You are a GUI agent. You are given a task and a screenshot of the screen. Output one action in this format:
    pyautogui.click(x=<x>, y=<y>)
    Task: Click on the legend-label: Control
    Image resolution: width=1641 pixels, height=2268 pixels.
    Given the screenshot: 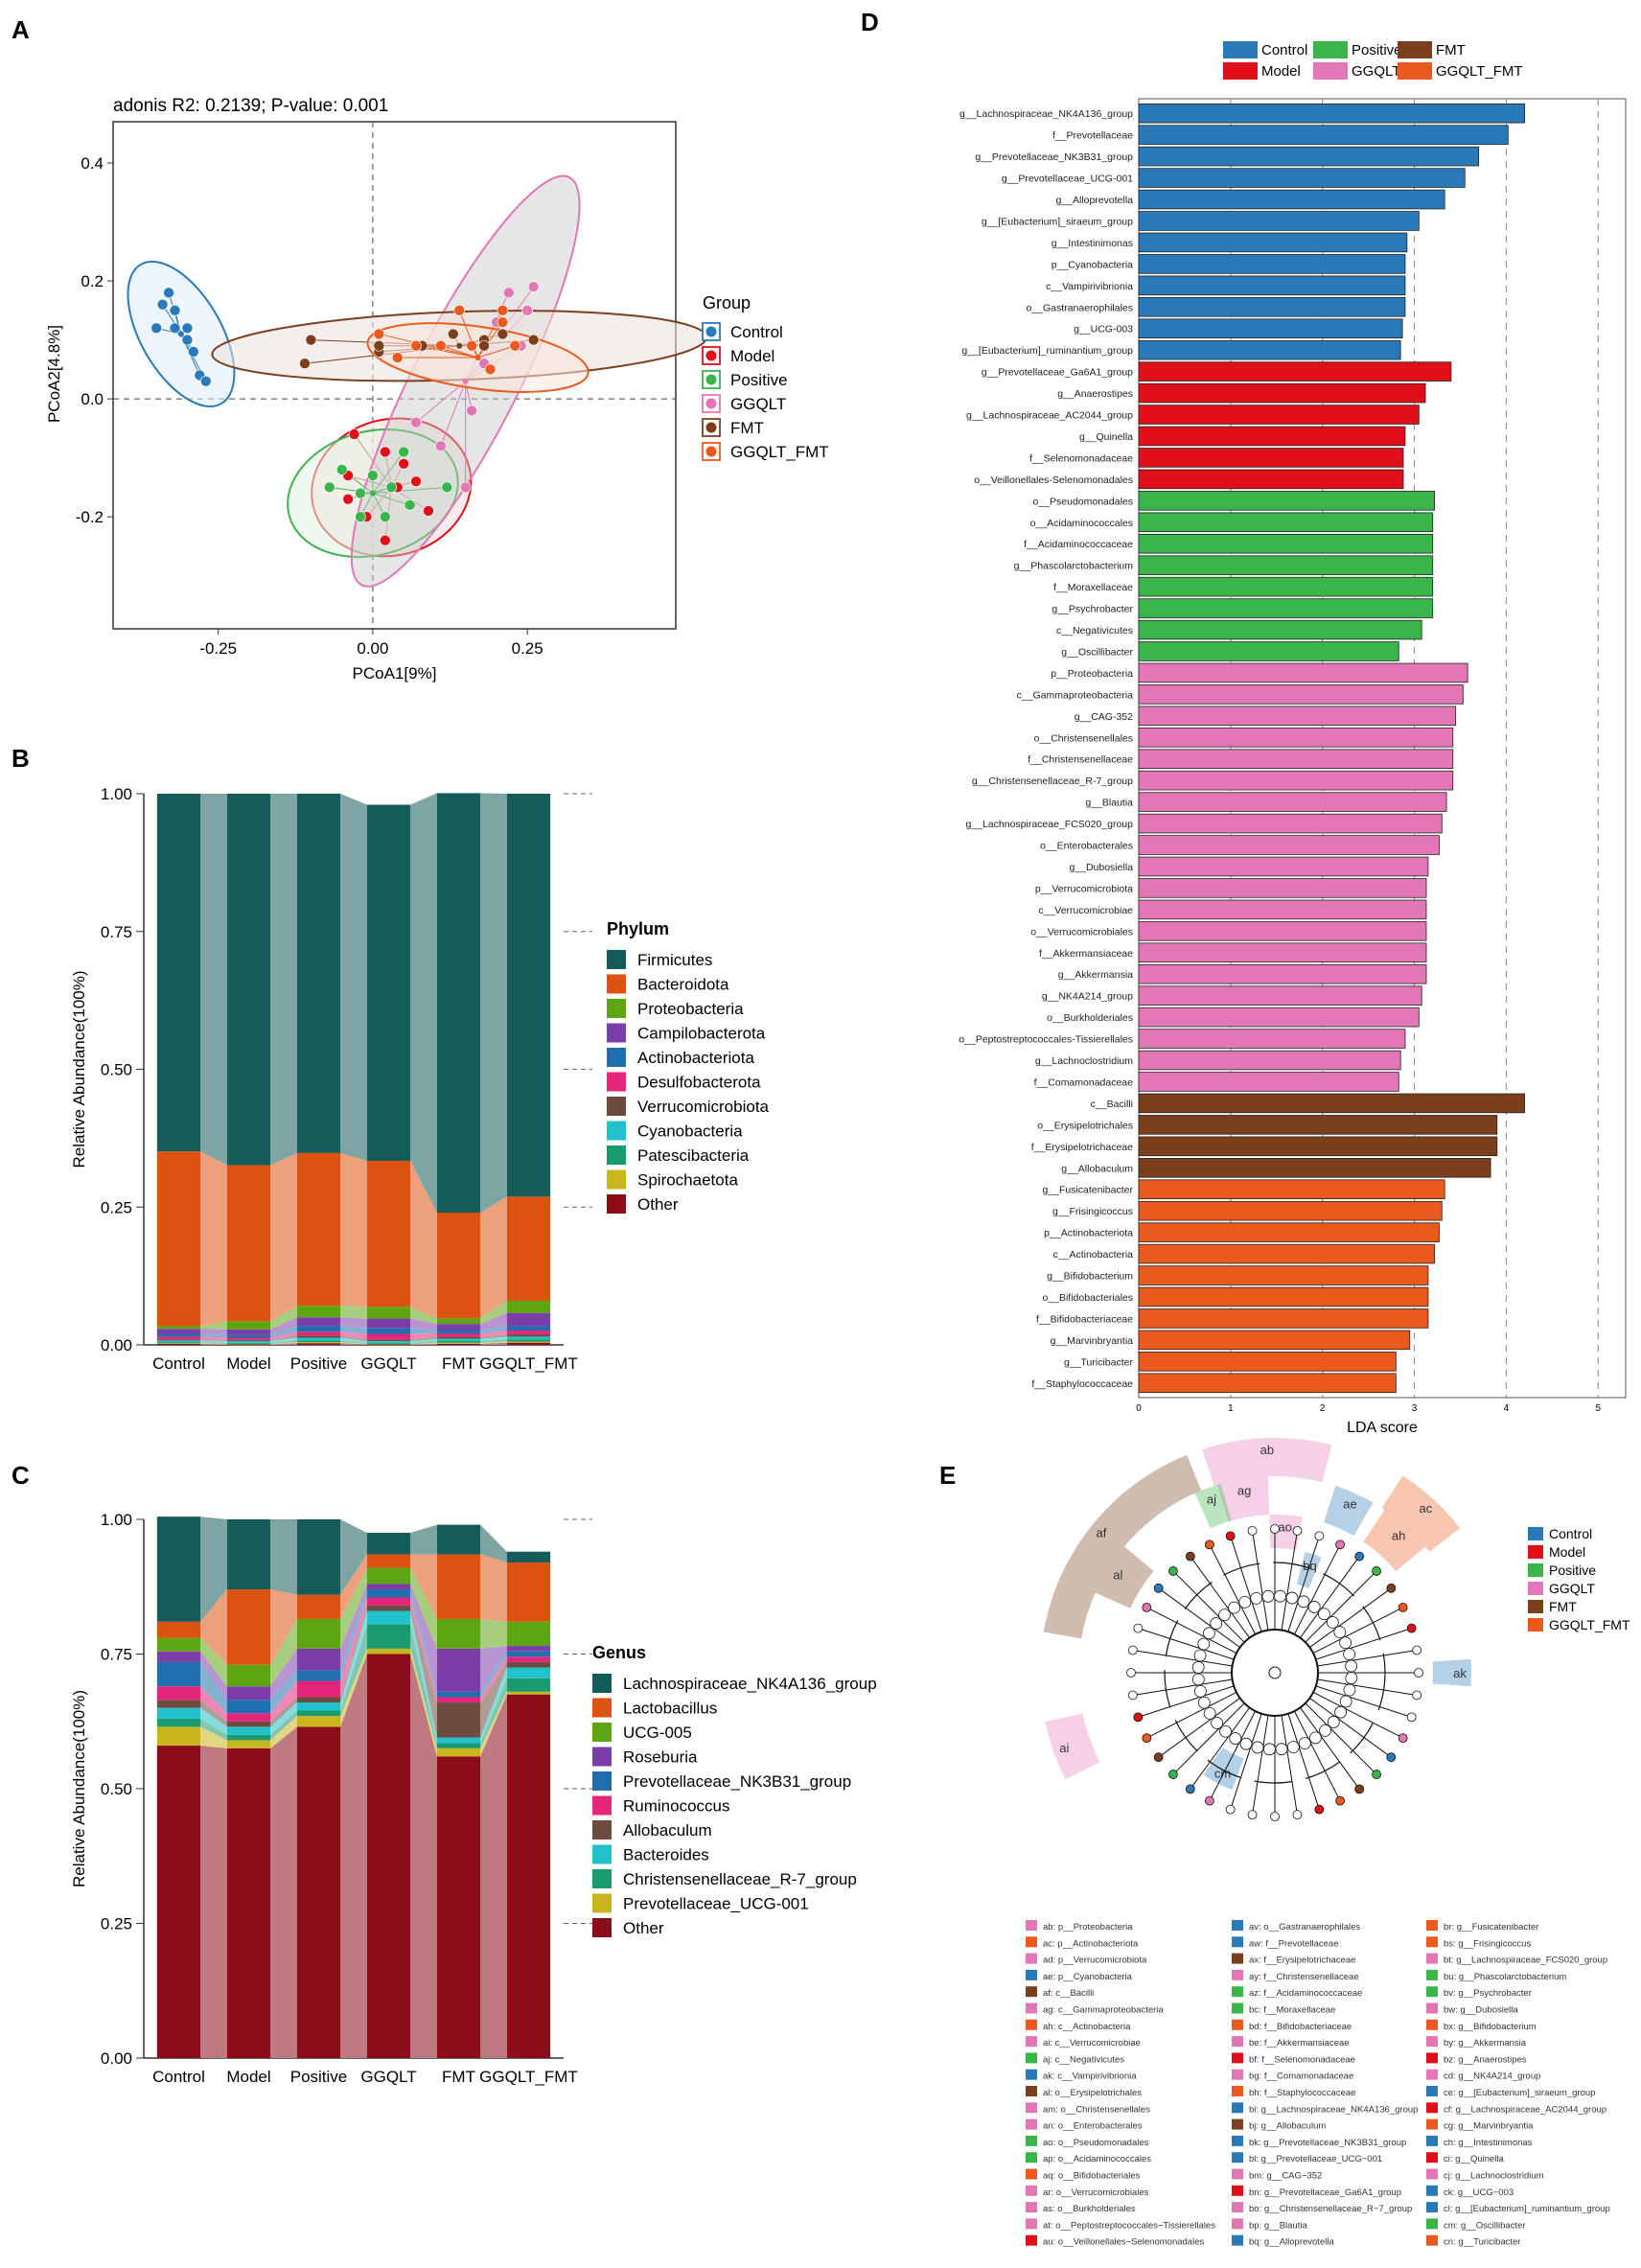 What is the action you would take?
    pyautogui.click(x=1571, y=1533)
    